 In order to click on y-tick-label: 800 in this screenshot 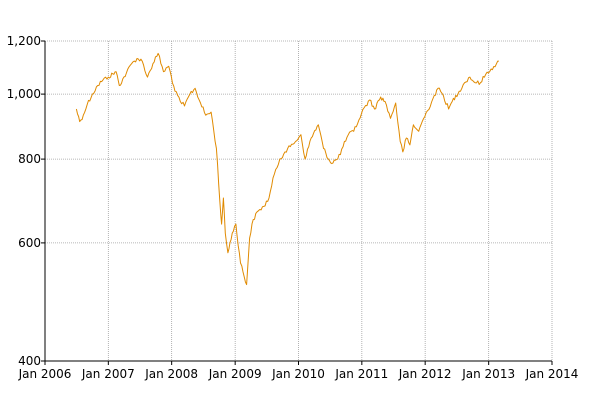, I will do `click(29, 159)`.